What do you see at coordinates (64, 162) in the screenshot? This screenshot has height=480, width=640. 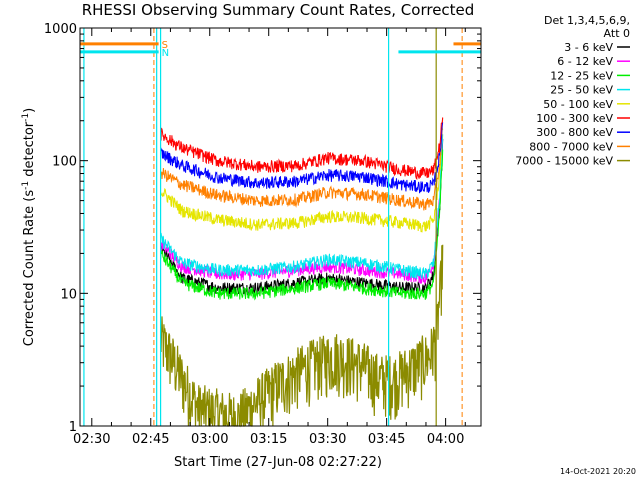 I see `y-tick-label: 100` at bounding box center [64, 162].